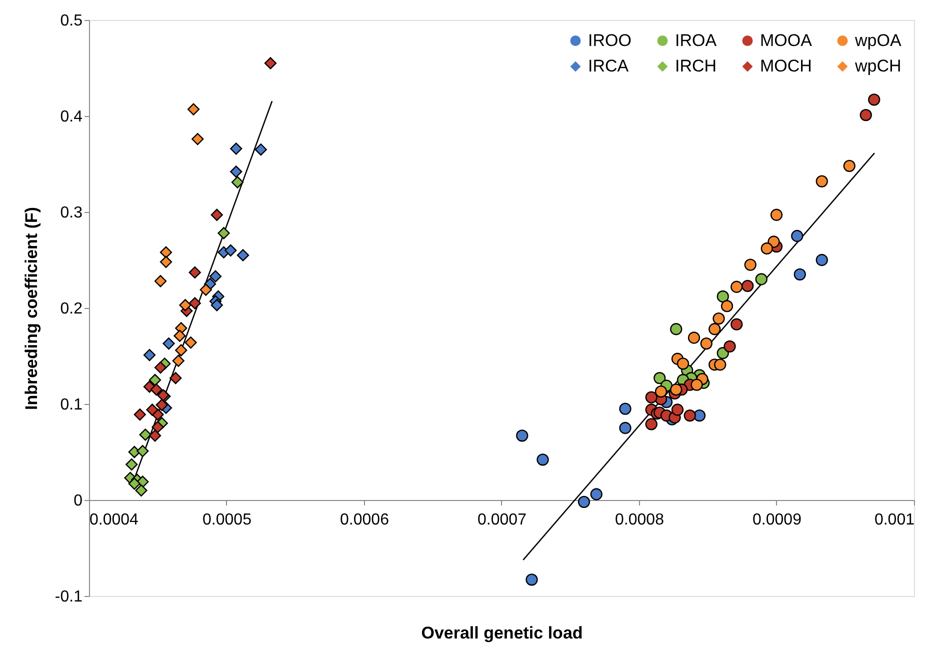 The width and height of the screenshot is (943, 646). I want to click on y-tick-label: 0.5, so click(71, 21).